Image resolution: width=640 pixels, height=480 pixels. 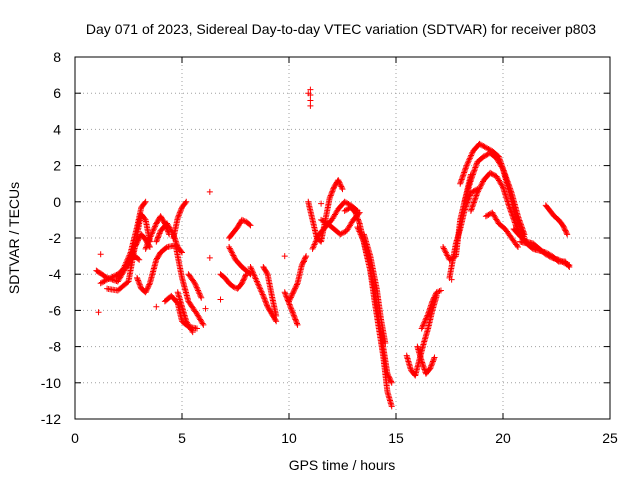 I want to click on y-tick-label: 2, so click(x=57, y=166).